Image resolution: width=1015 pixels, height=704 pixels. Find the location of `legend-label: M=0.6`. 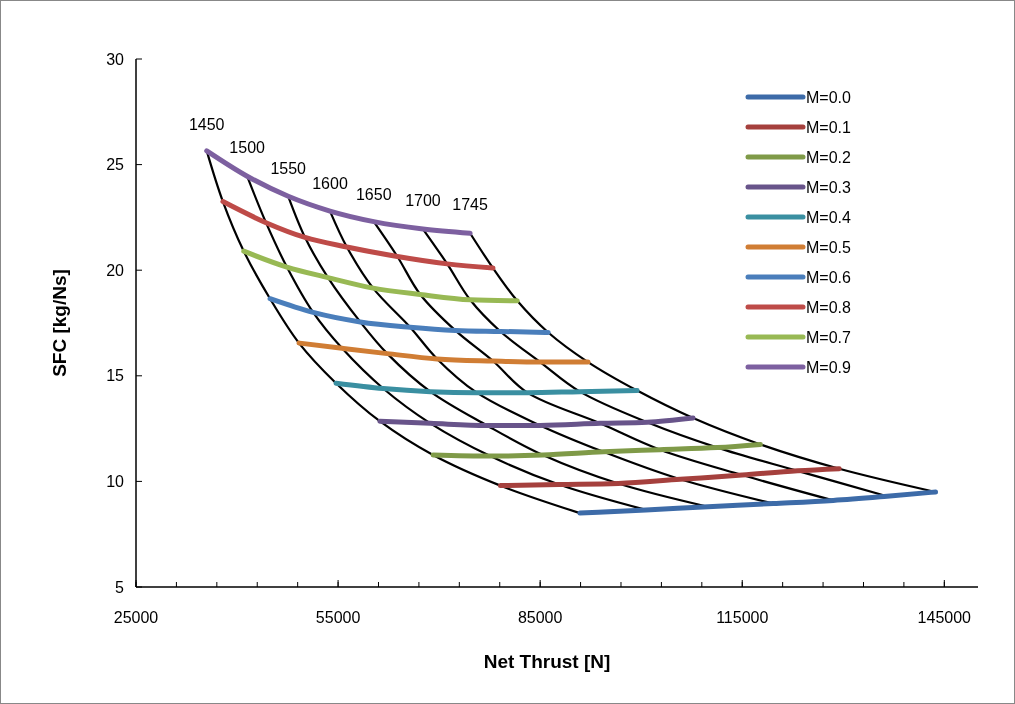

legend-label: M=0.6 is located at coordinates (829, 277).